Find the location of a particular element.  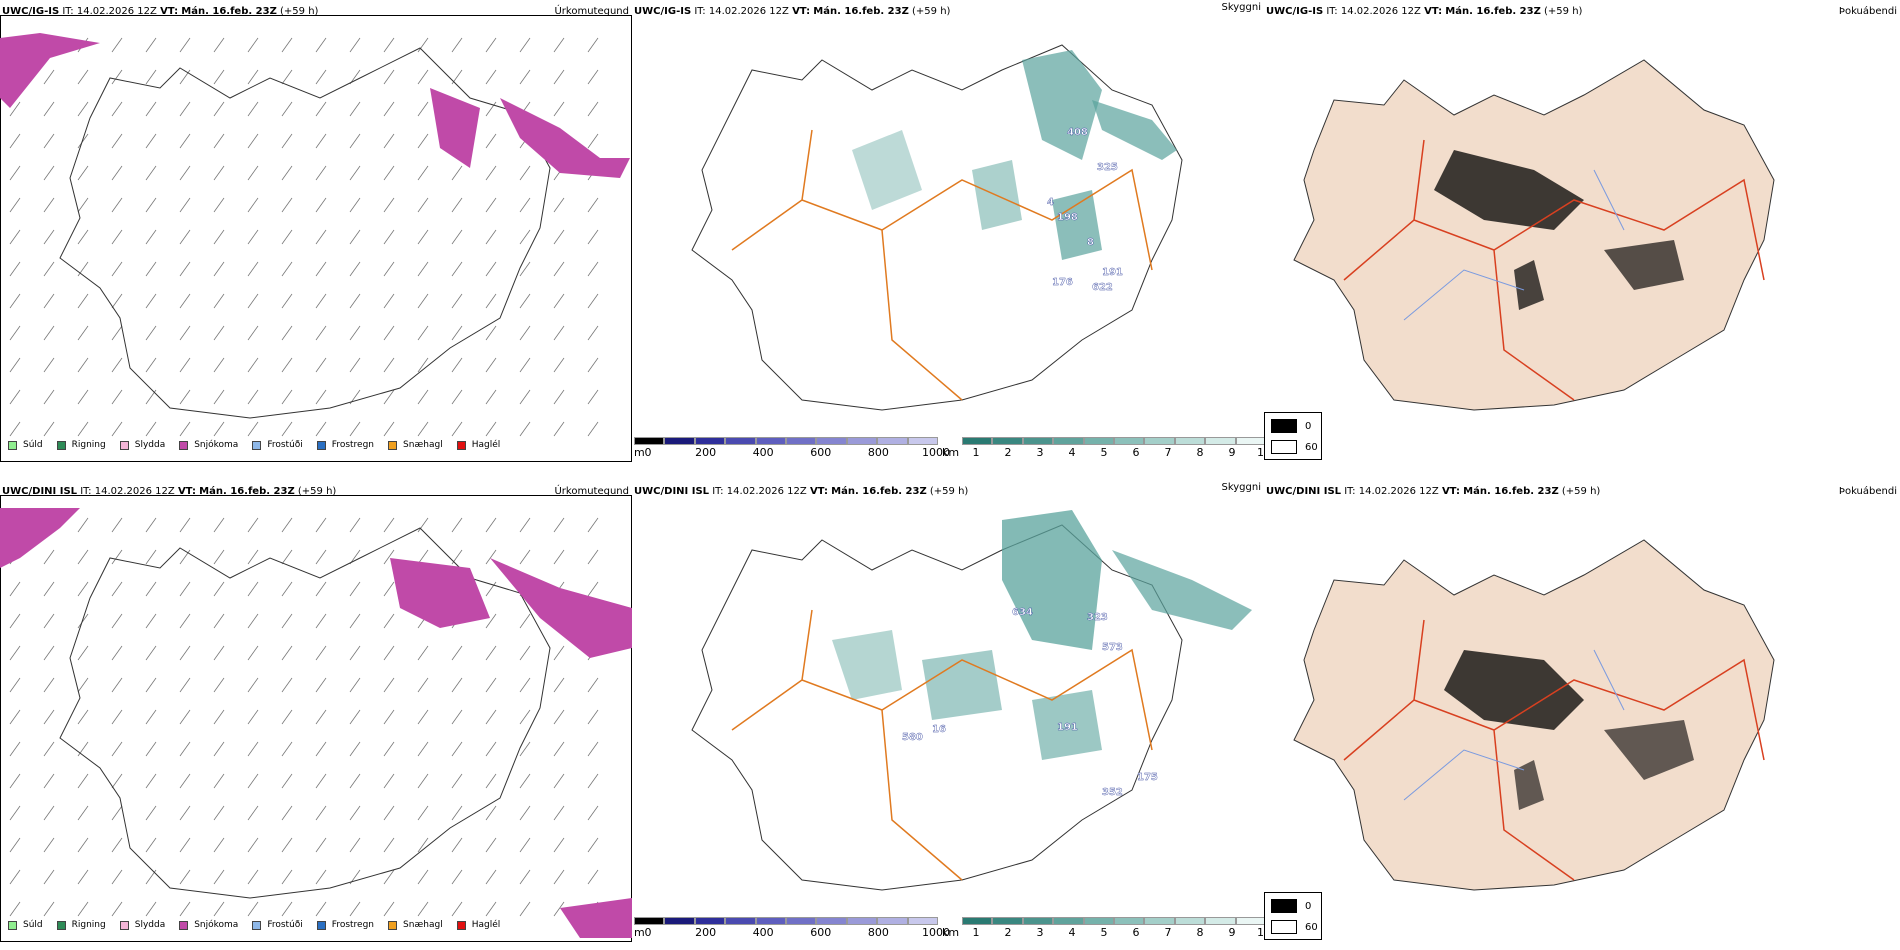

precip-panel-title: Úrkomutegund is located at coordinates (591, 11).